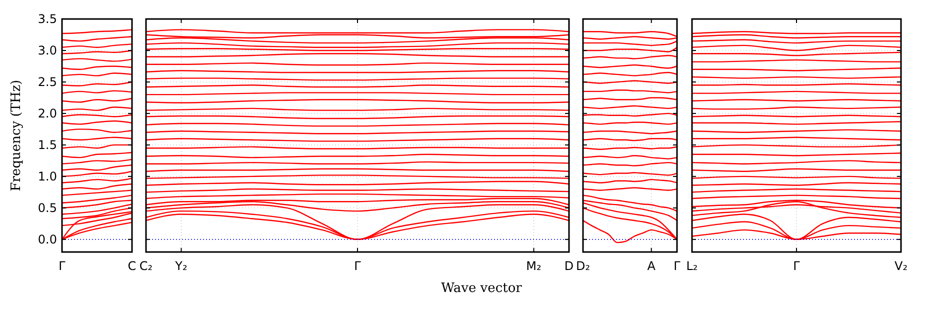 This screenshot has width=925, height=310. Describe the element at coordinates (132, 266) in the screenshot. I see `x-tick-label: C` at that location.